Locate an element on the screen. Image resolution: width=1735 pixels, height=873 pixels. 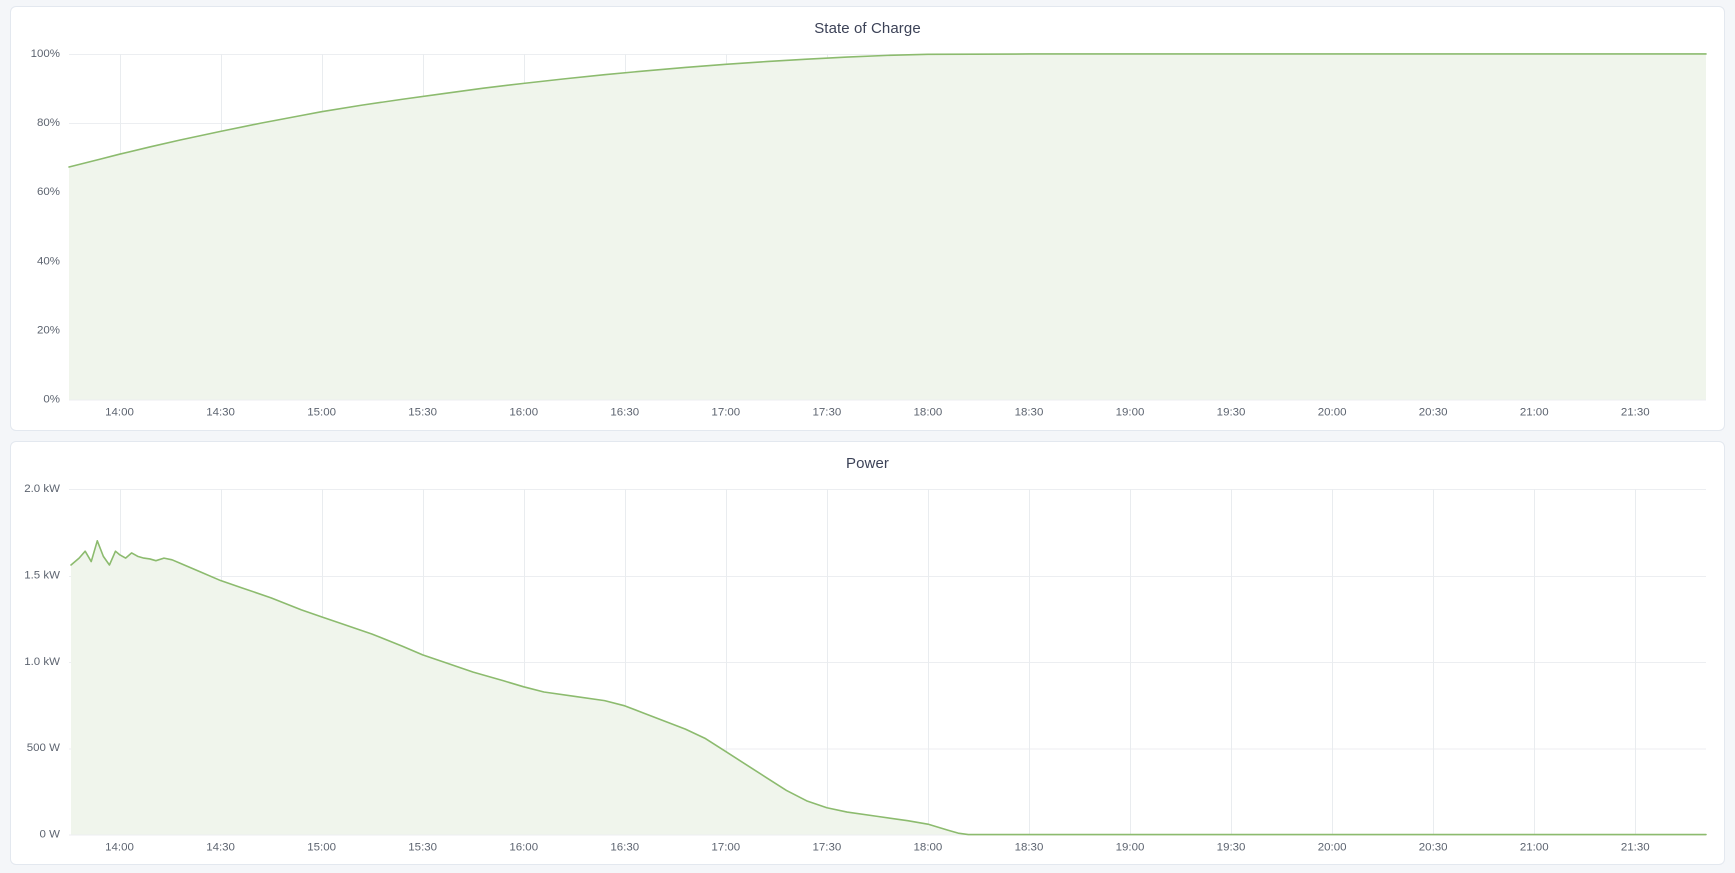
y-axis-tick-label: 500 W is located at coordinates (43, 748).